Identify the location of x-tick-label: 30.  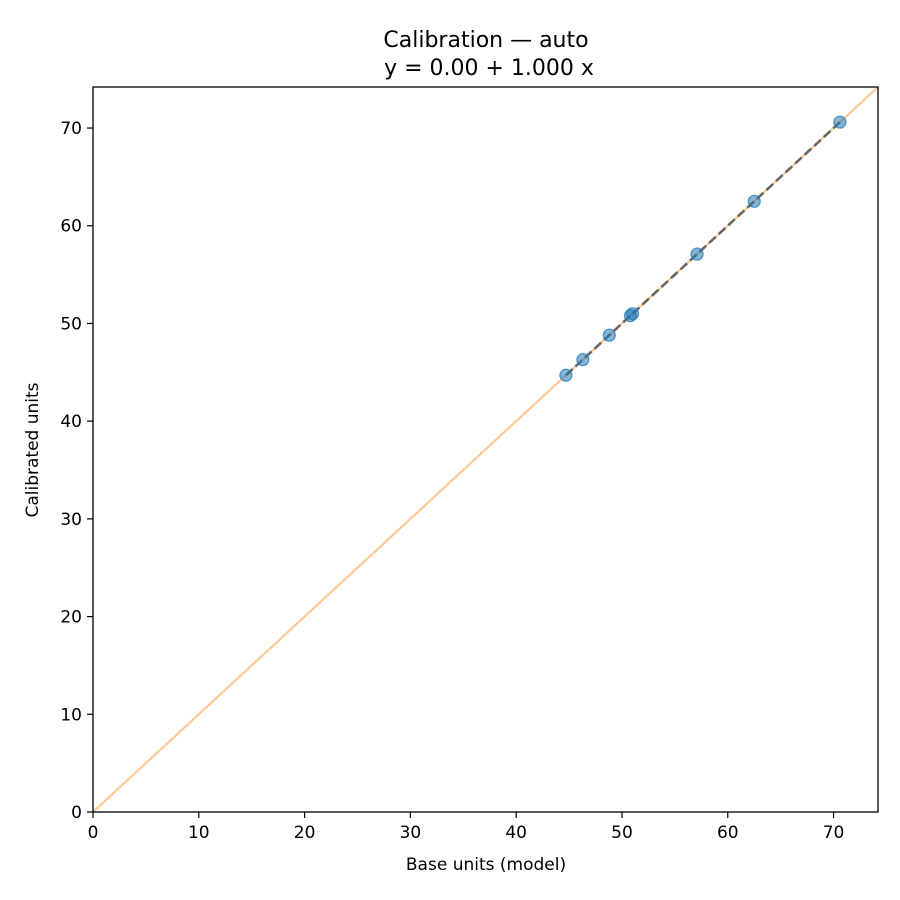
(411, 833).